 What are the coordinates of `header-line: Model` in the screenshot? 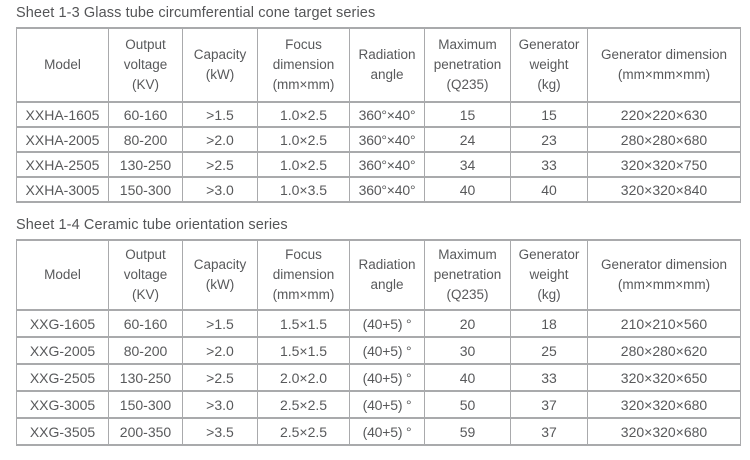 It's located at (62, 274).